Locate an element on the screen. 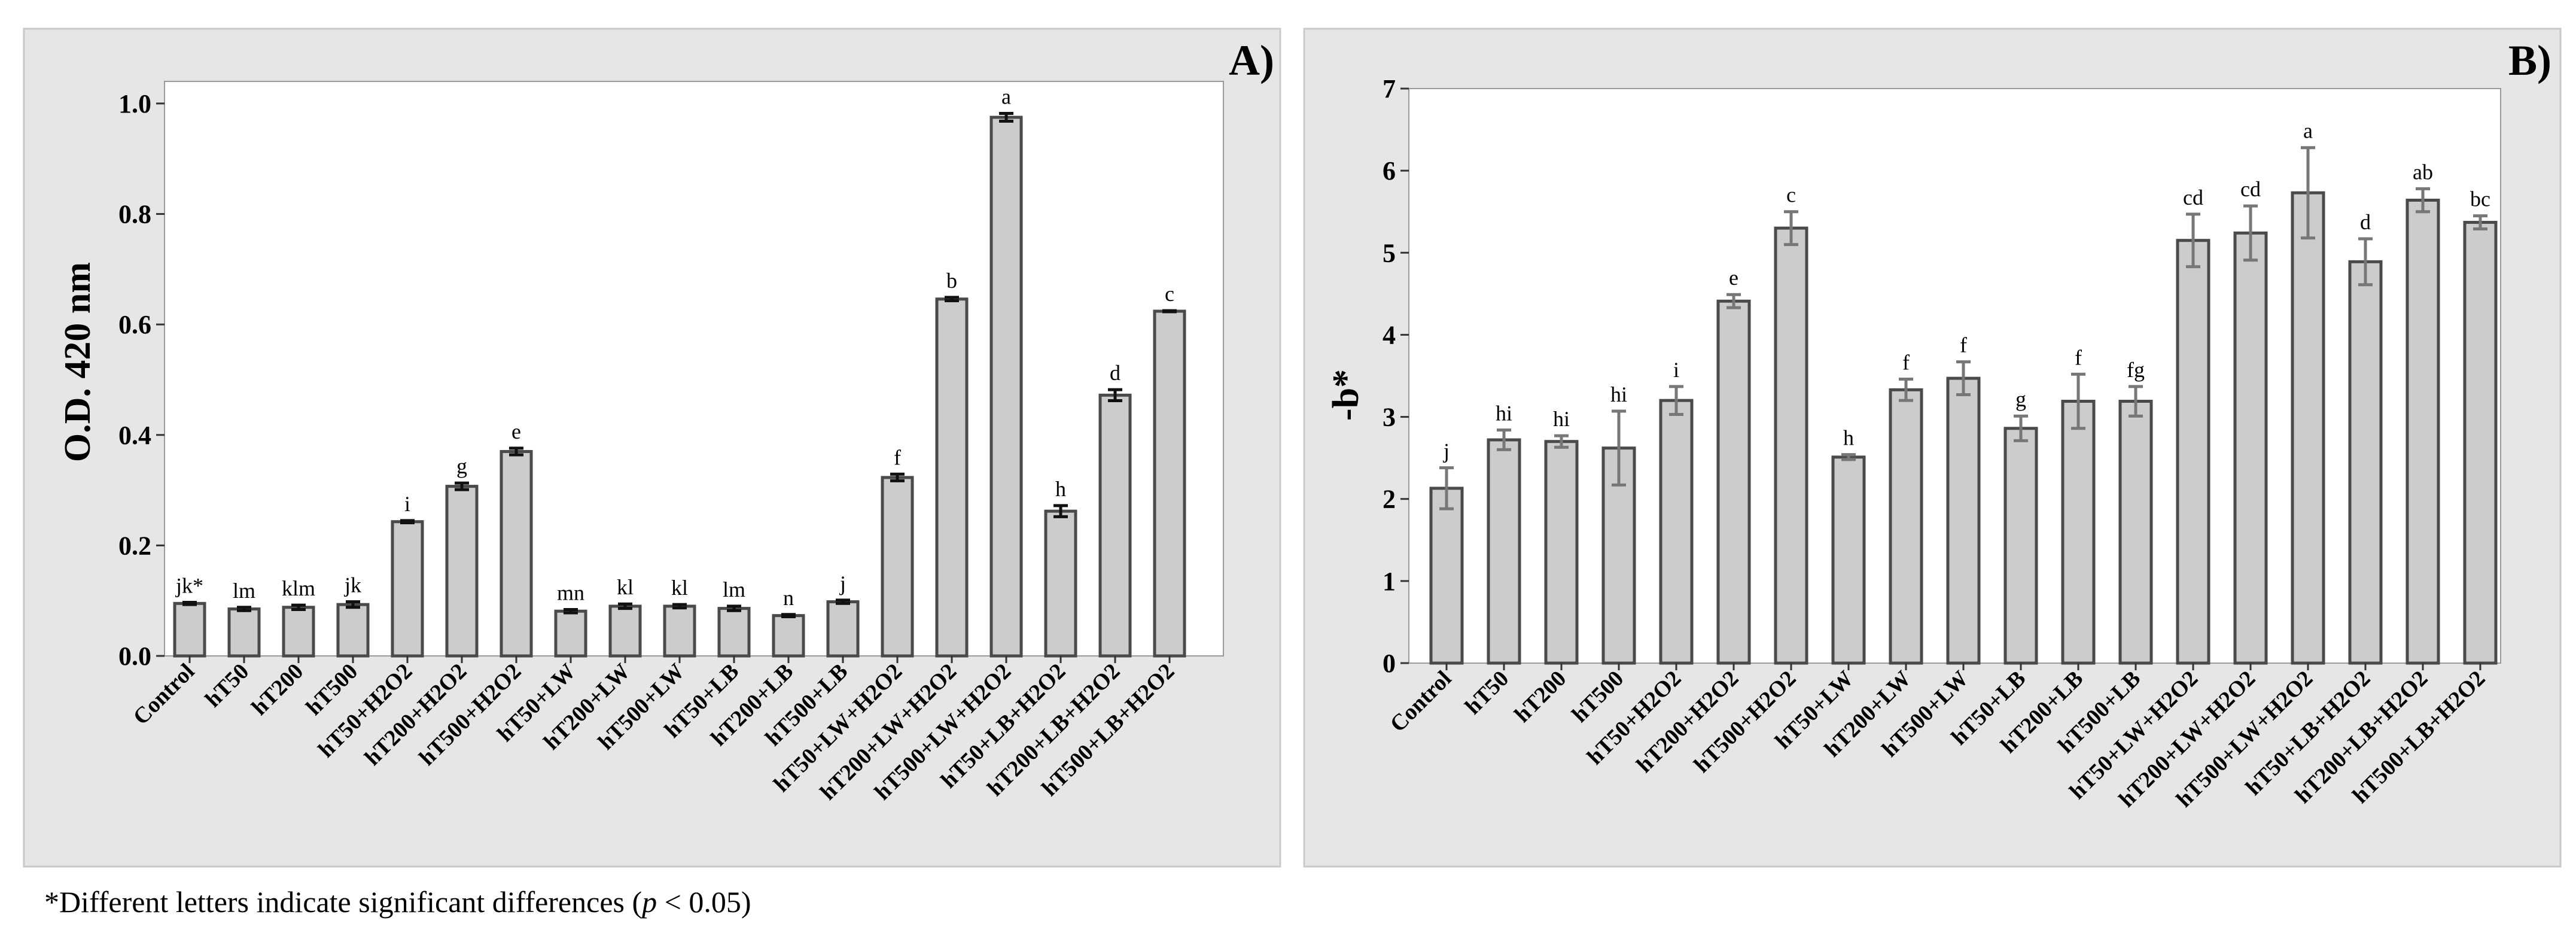  footnote-p: p is located at coordinates (649, 902).